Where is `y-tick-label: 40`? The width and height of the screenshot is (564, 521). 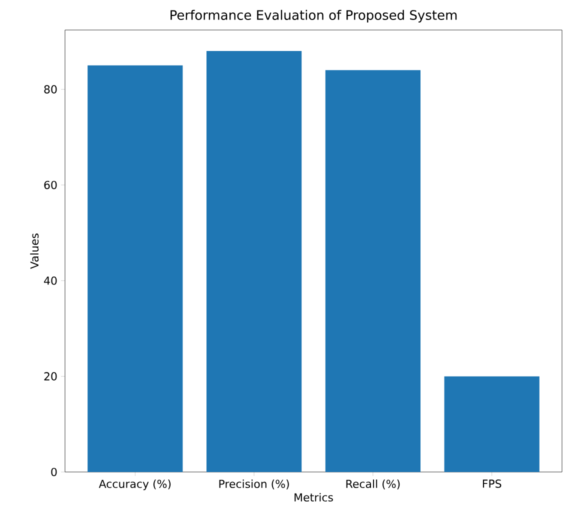
y-tick-label: 40 is located at coordinates (50, 280).